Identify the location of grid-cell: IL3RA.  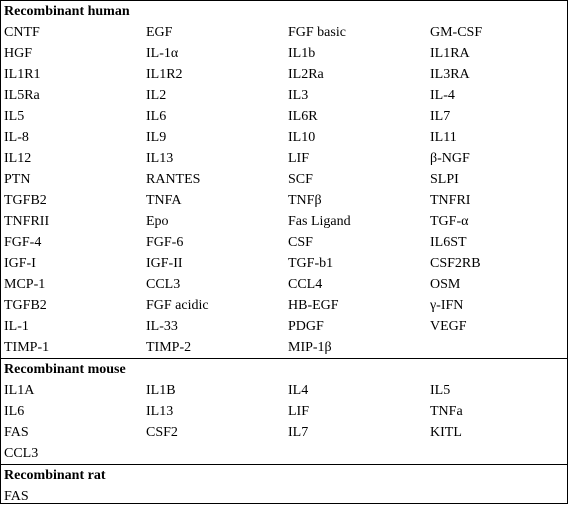
(450, 74).